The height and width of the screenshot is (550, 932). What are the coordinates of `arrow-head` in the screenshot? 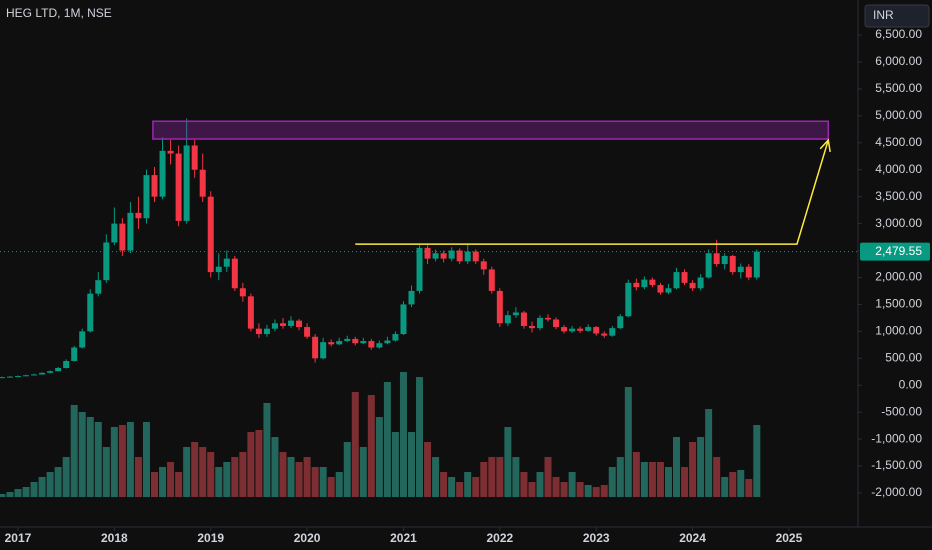 It's located at (825, 145).